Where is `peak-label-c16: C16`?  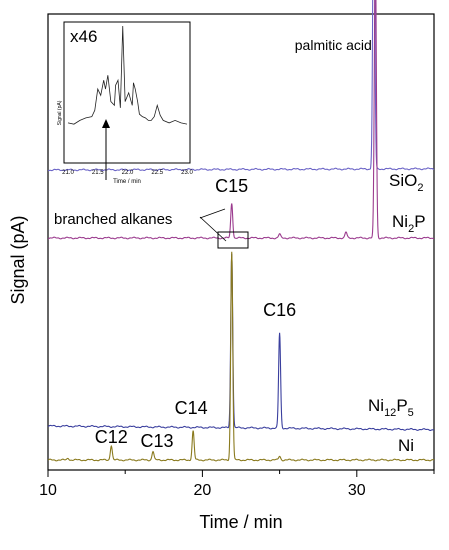 peak-label-c16: C16 is located at coordinates (279, 310).